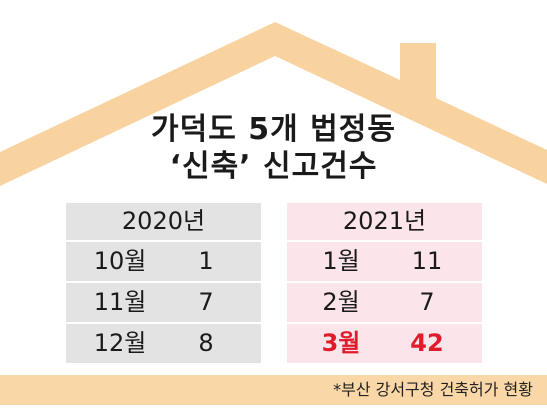  I want to click on value-cell: 1, so click(206, 261).